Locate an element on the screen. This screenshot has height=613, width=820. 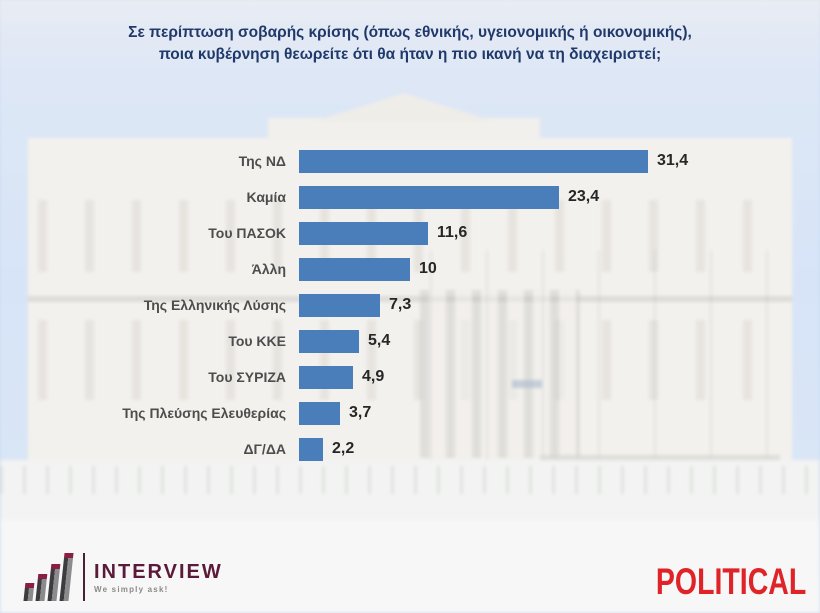
category-label: ΔΓ/ΔΑ is located at coordinates (264, 449).